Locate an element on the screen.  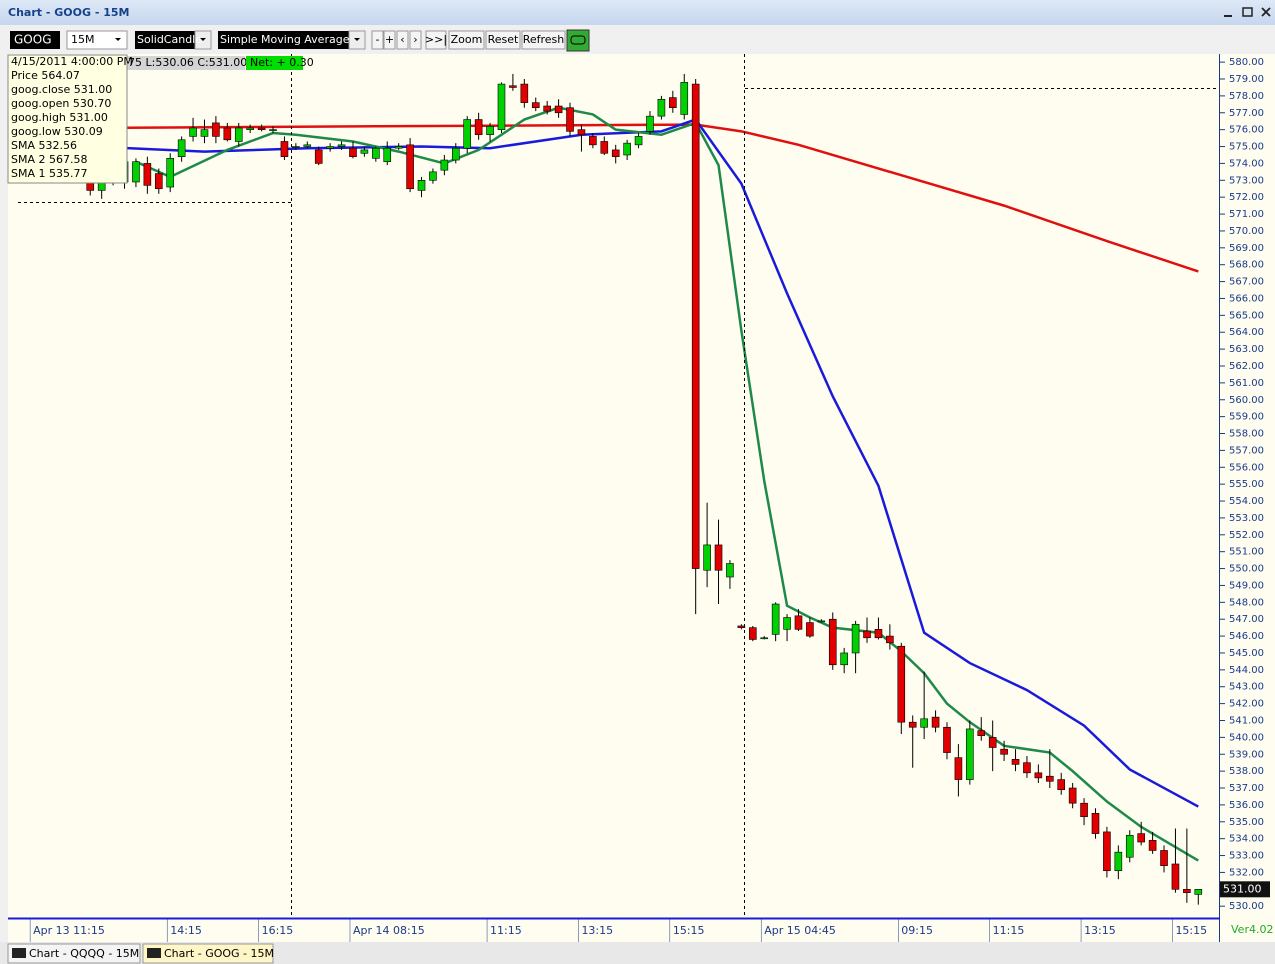
button-label: › is located at coordinates (415, 39).